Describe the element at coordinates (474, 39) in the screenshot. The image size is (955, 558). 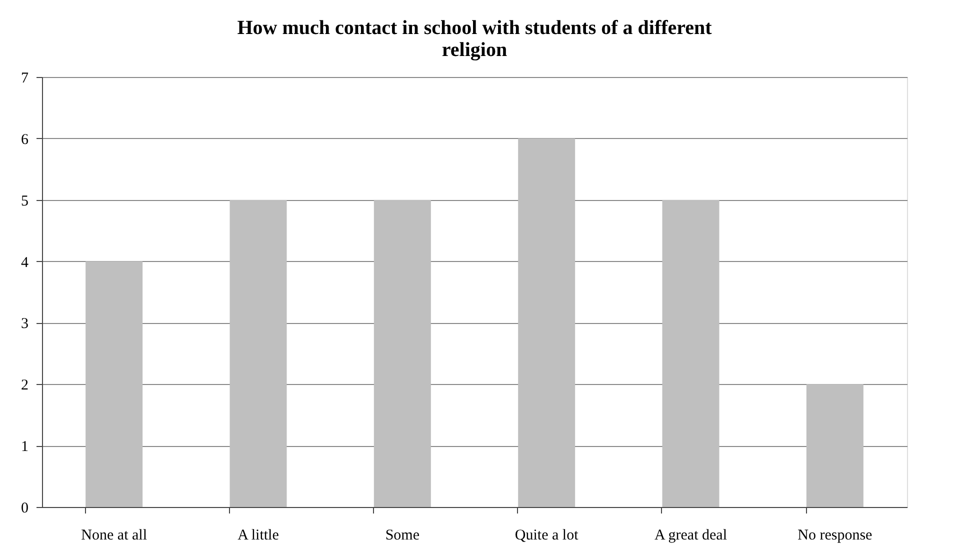
I see `chart-title: How much contact in school with students of a different religion` at that location.